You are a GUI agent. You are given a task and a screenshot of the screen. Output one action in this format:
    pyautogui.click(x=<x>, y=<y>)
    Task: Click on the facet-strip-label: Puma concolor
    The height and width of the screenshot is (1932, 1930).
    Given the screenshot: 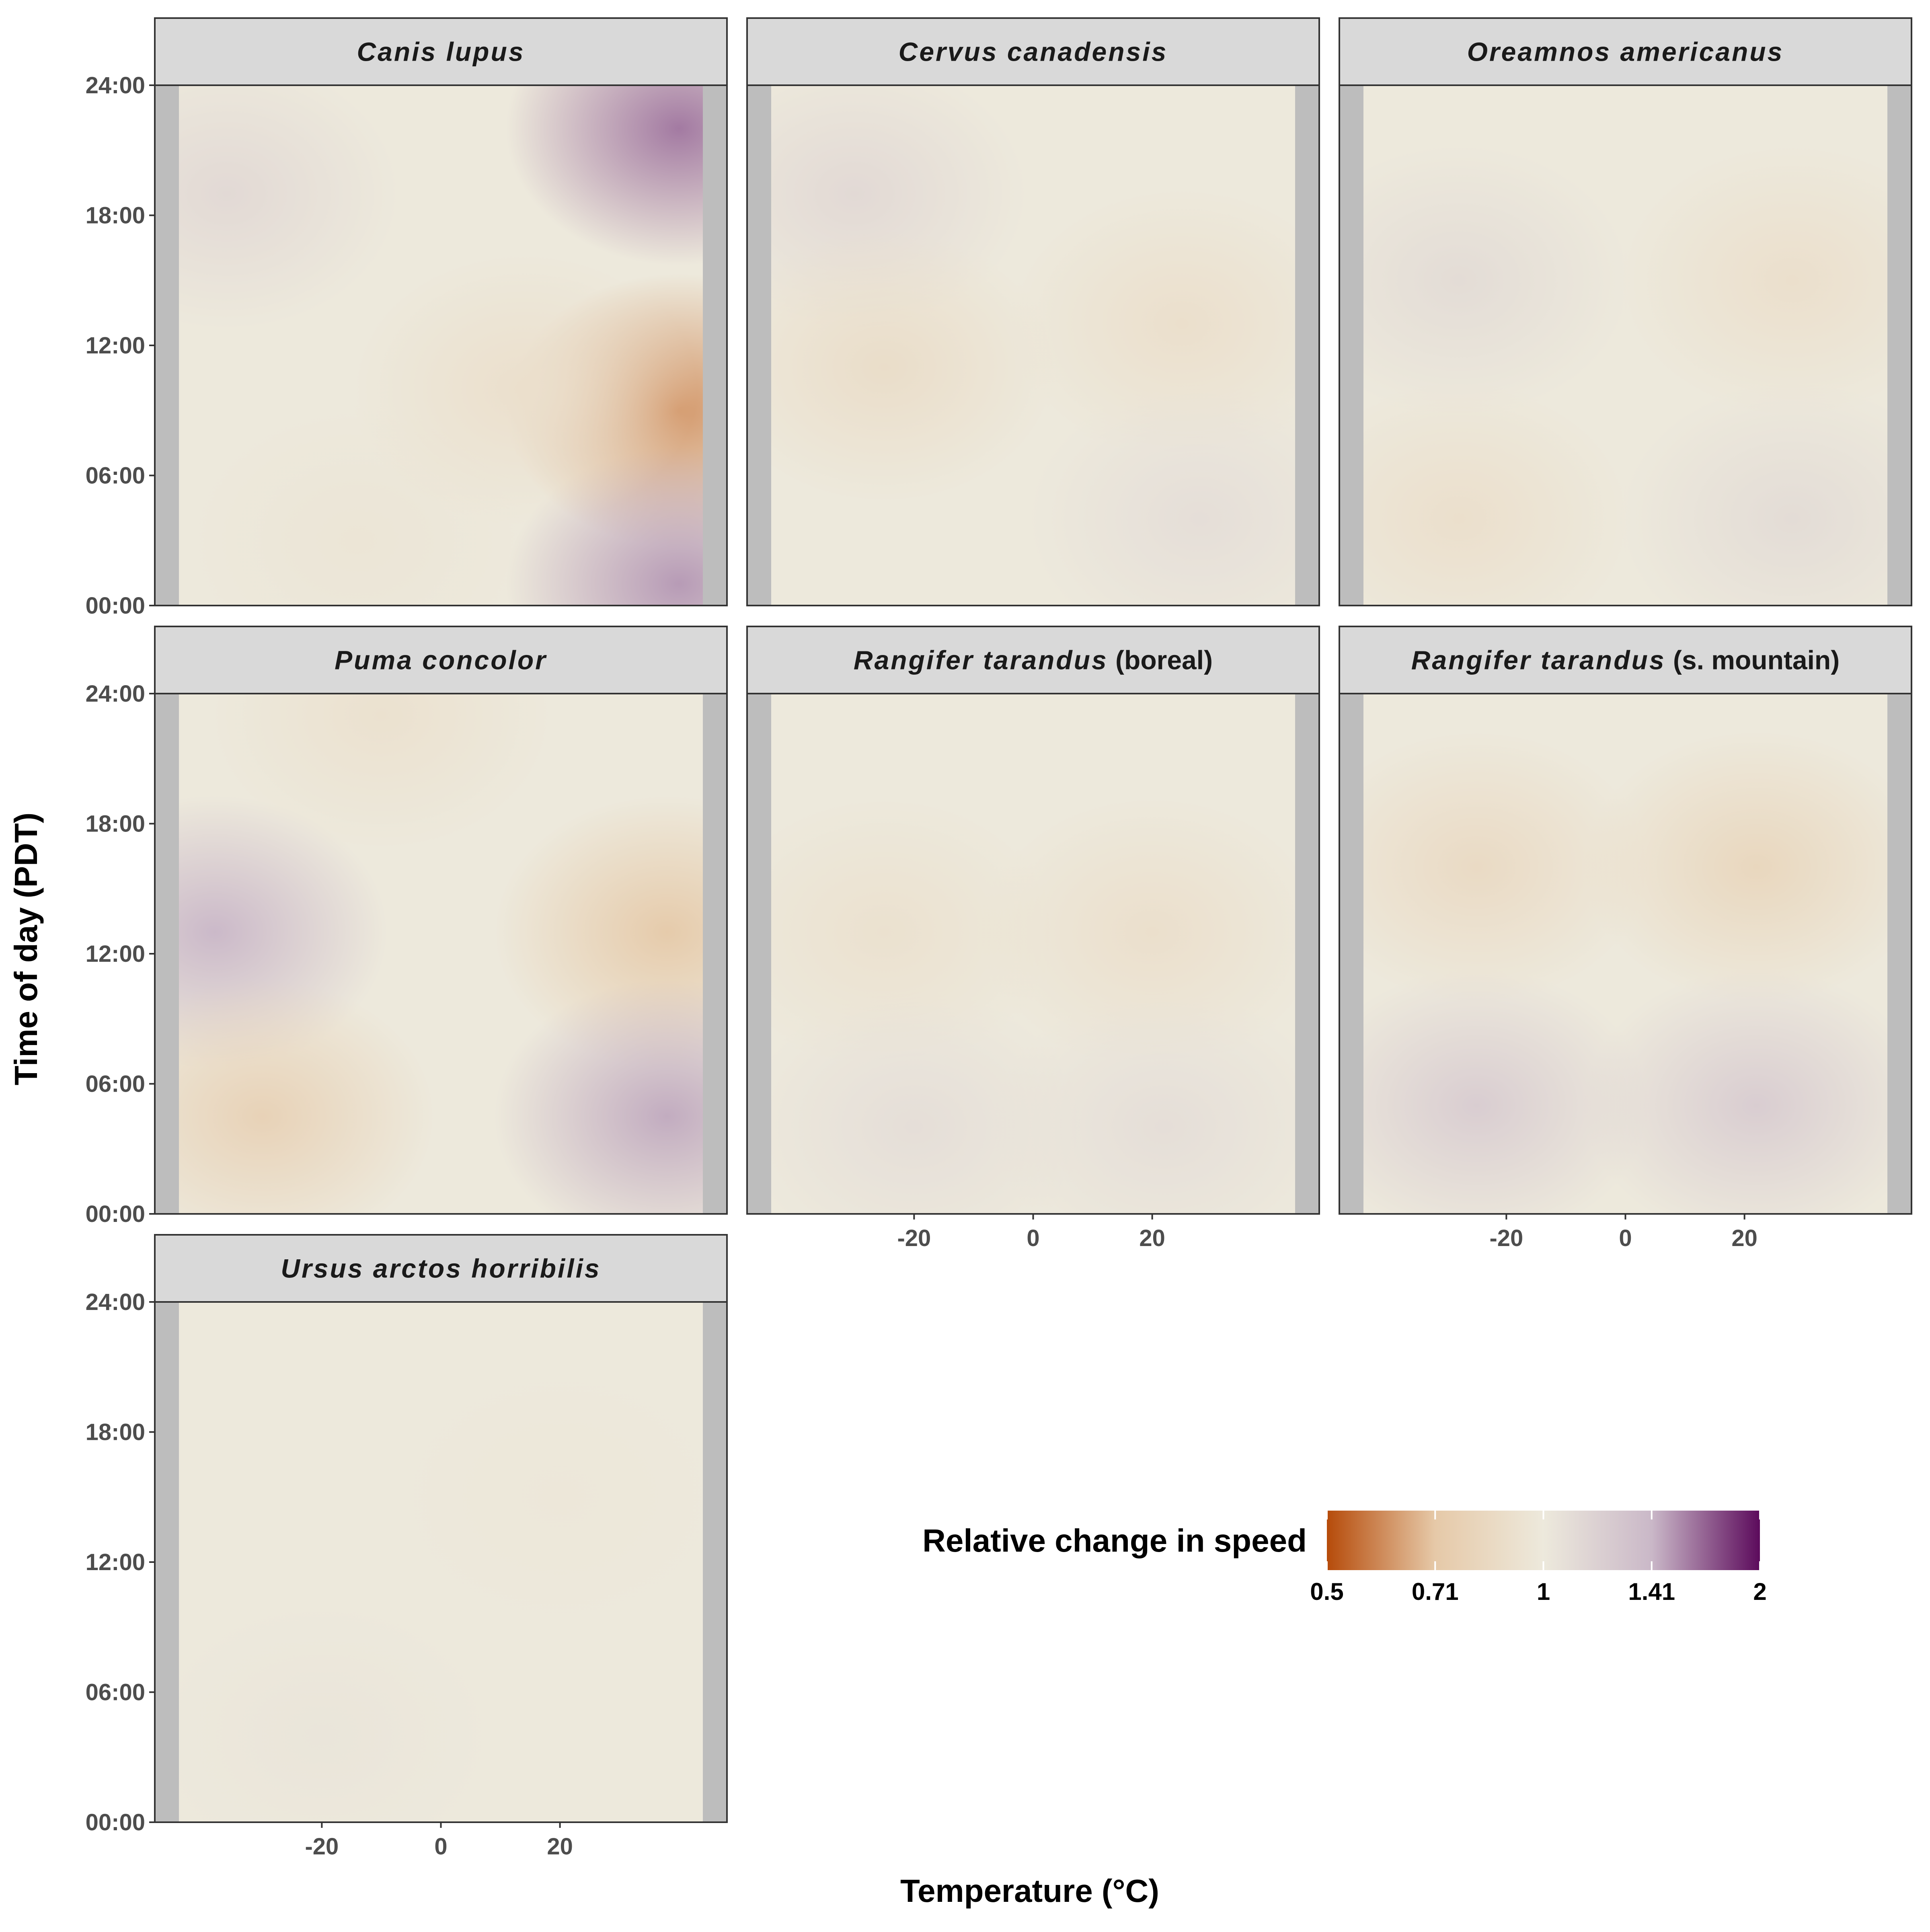 What is the action you would take?
    pyautogui.click(x=441, y=660)
    